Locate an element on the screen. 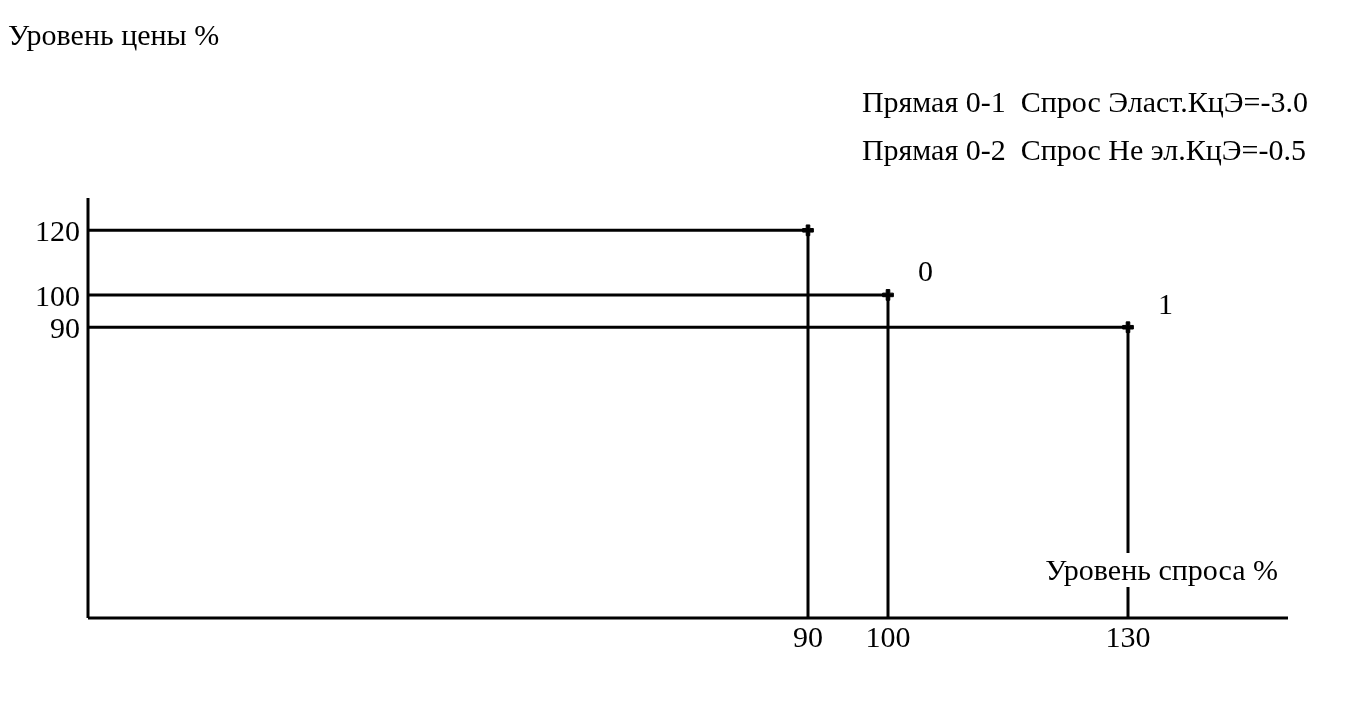  x-tick-label: 90 is located at coordinates (808, 637).